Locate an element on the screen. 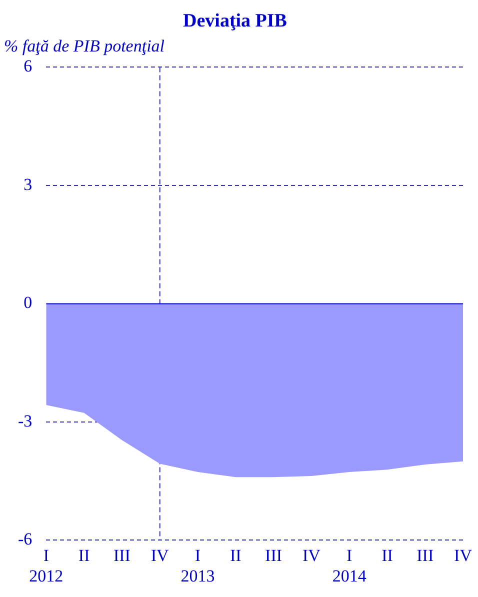 This screenshot has width=478, height=597. chart-subtitle: % faţă de PIB potenţial is located at coordinates (84, 46).